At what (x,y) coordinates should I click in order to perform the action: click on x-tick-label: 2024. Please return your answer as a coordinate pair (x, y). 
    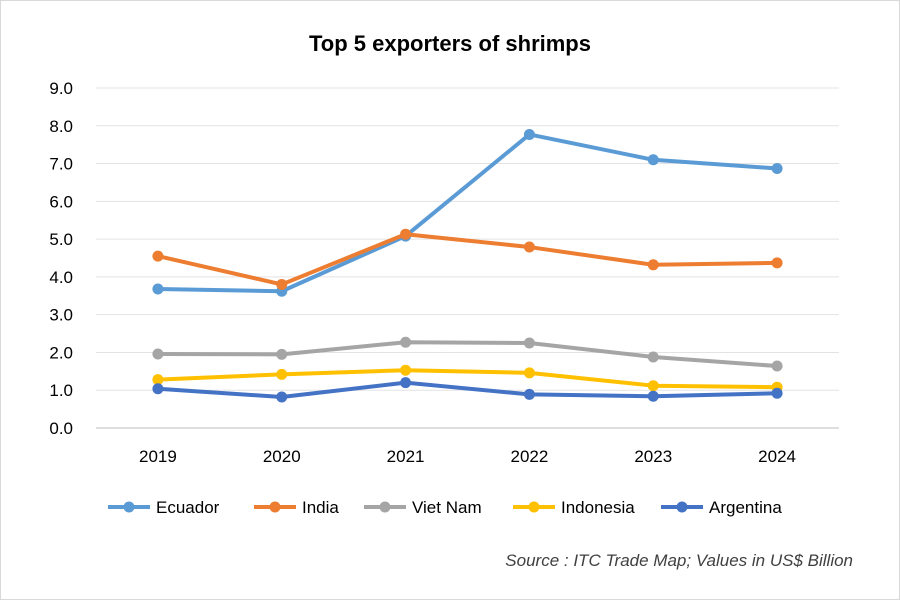
    Looking at the image, I should click on (777, 456).